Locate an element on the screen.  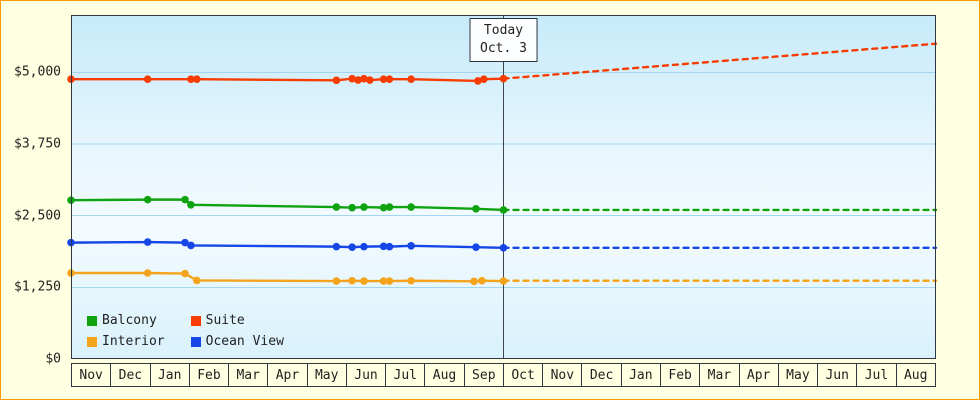
legend-item: Ocean View is located at coordinates (237, 341).